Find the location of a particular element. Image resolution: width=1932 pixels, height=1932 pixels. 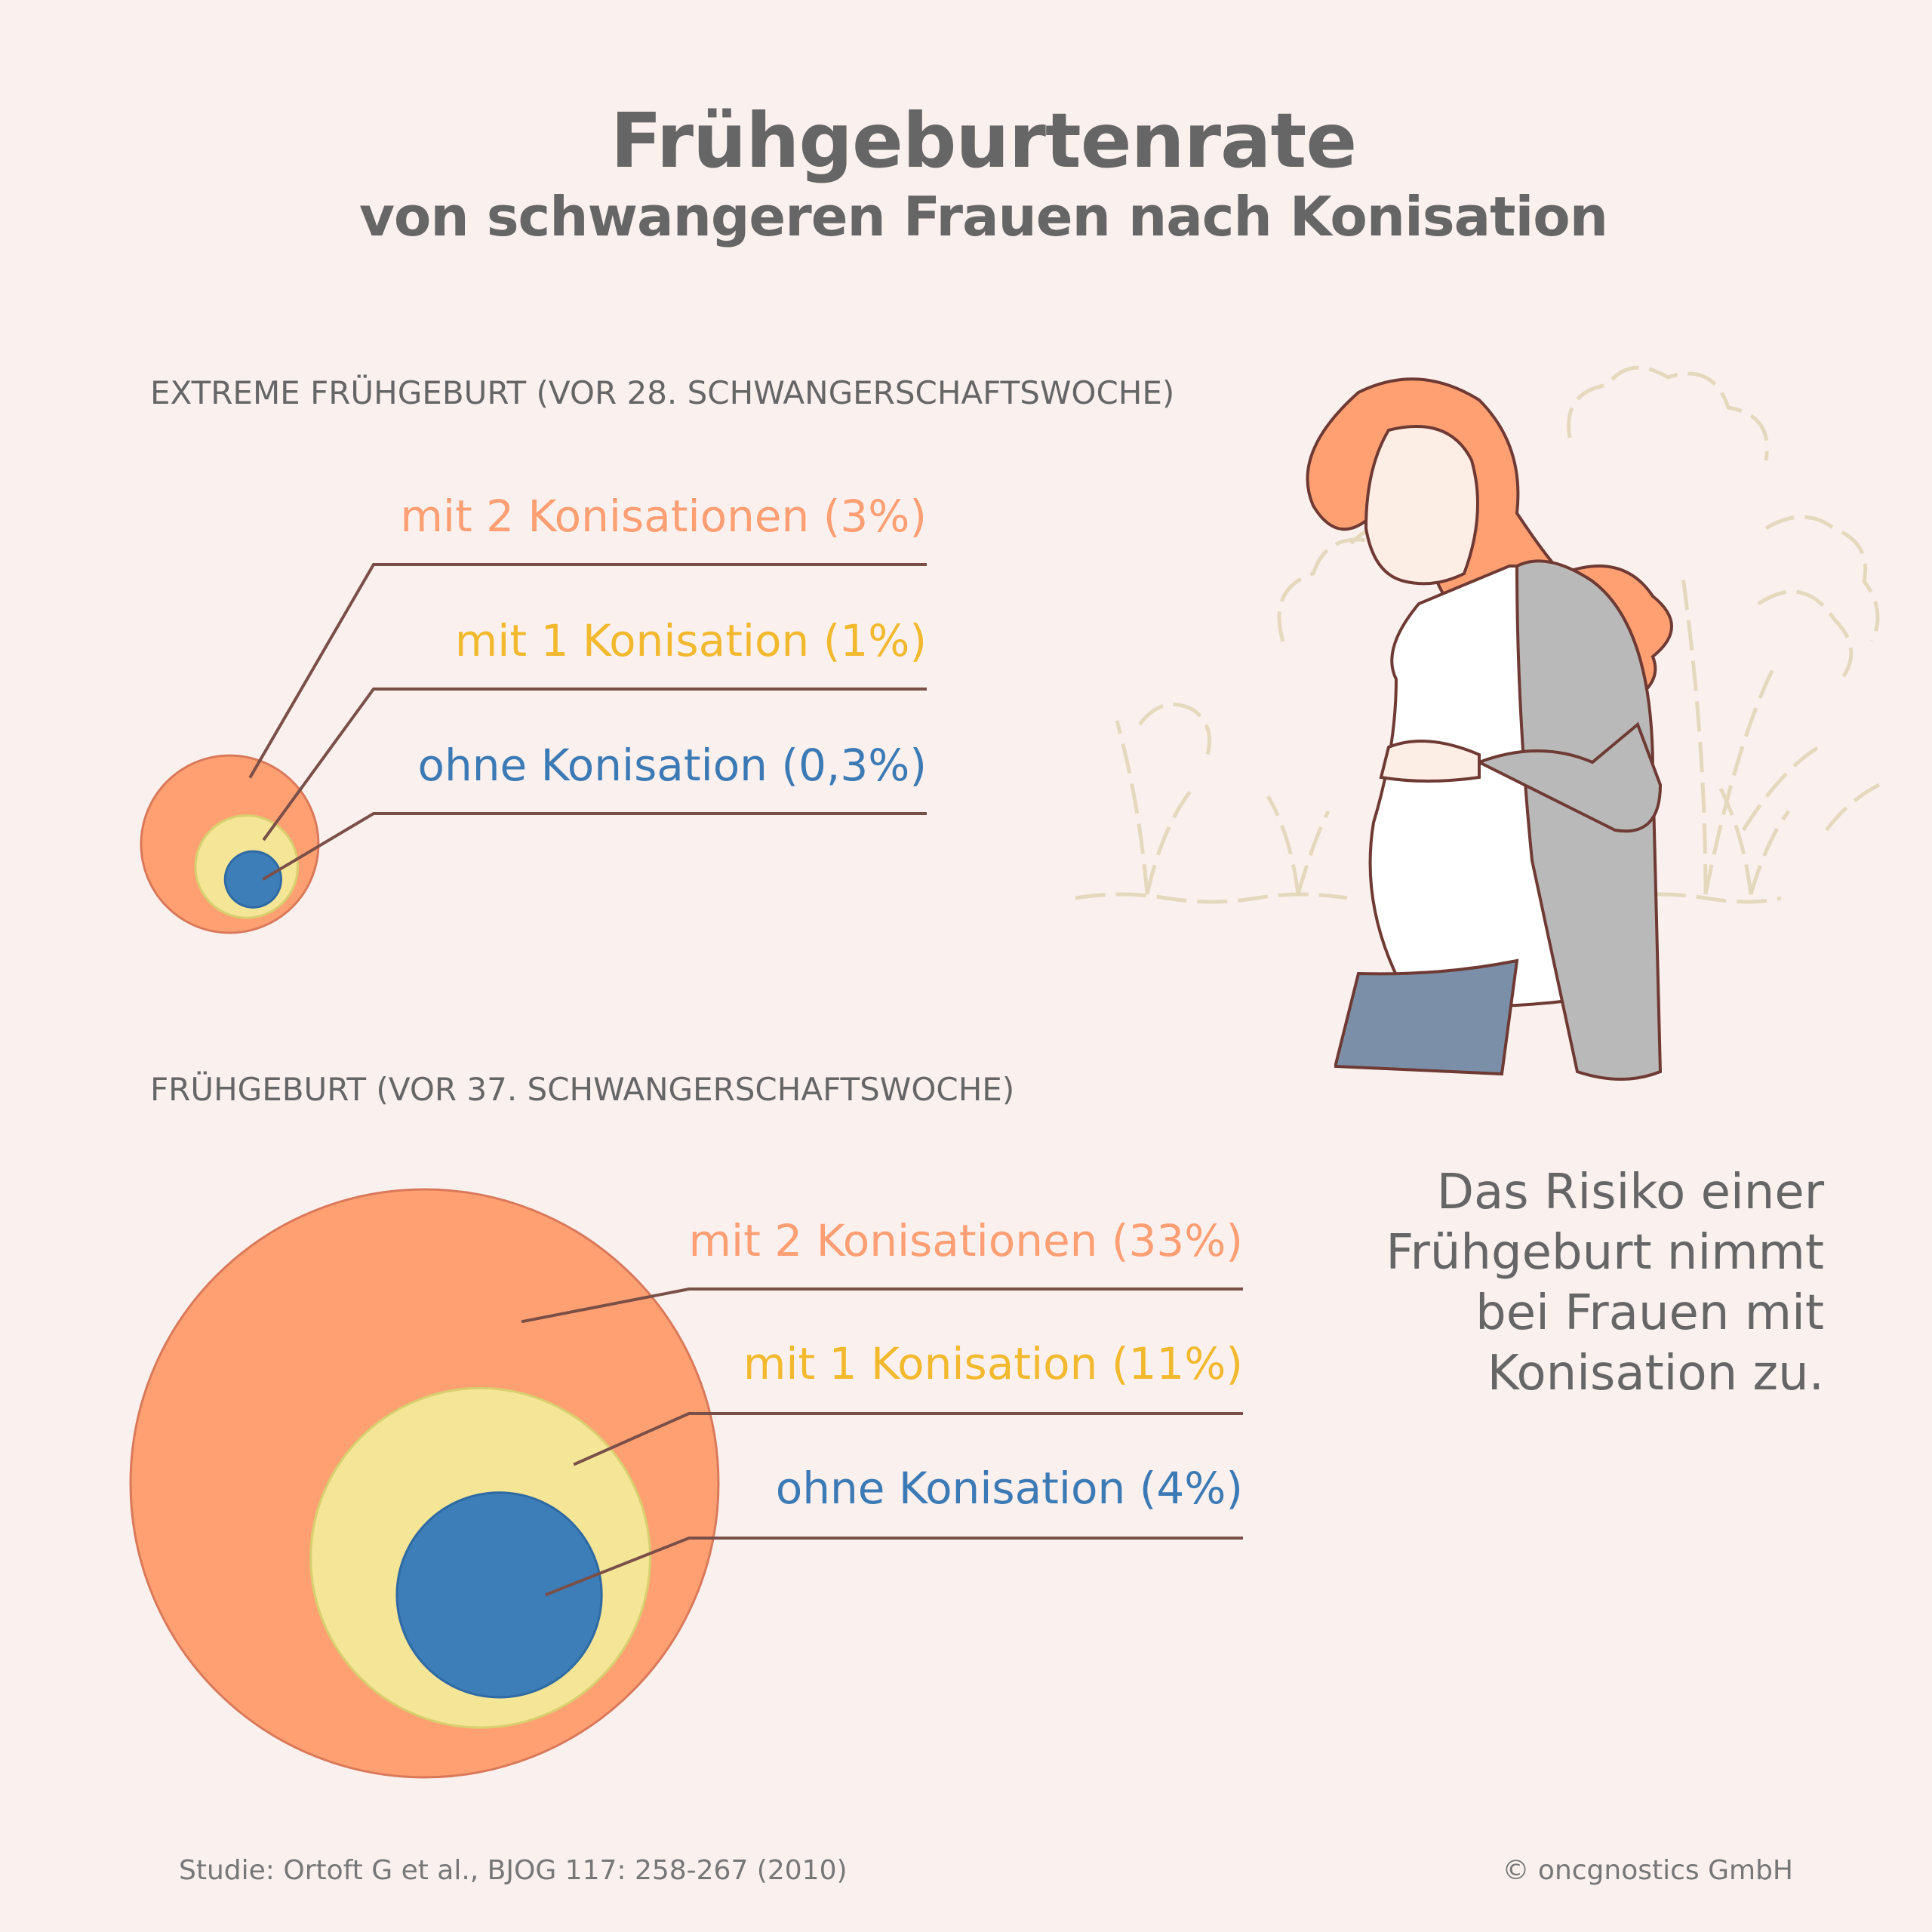

chart2-leader-none is located at coordinates (893, 1567).